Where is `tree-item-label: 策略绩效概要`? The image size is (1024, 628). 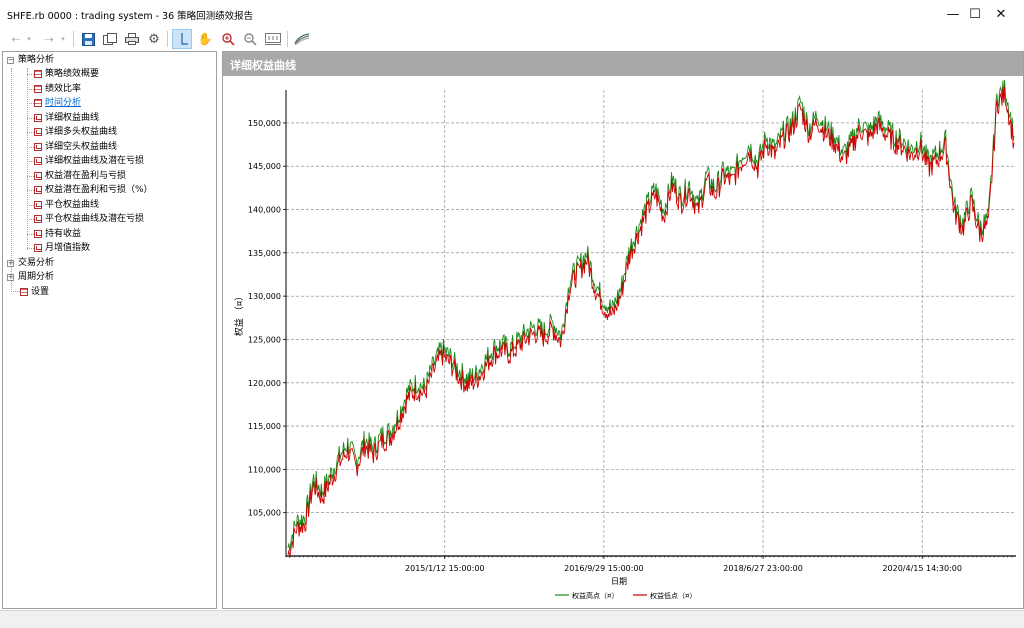 tree-item-label: 策略绩效概要 is located at coordinates (72, 74).